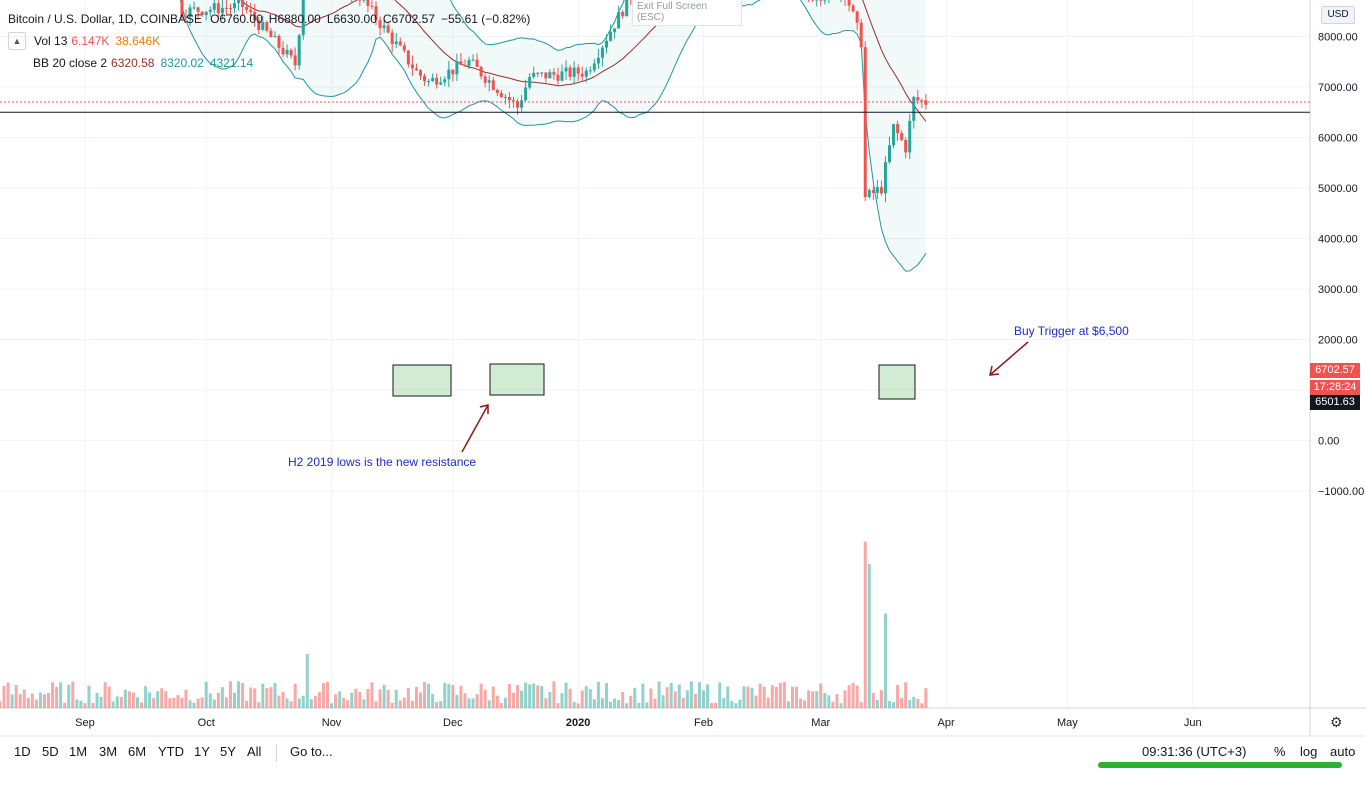  I want to click on volume-label: Vol 13, so click(51, 41).